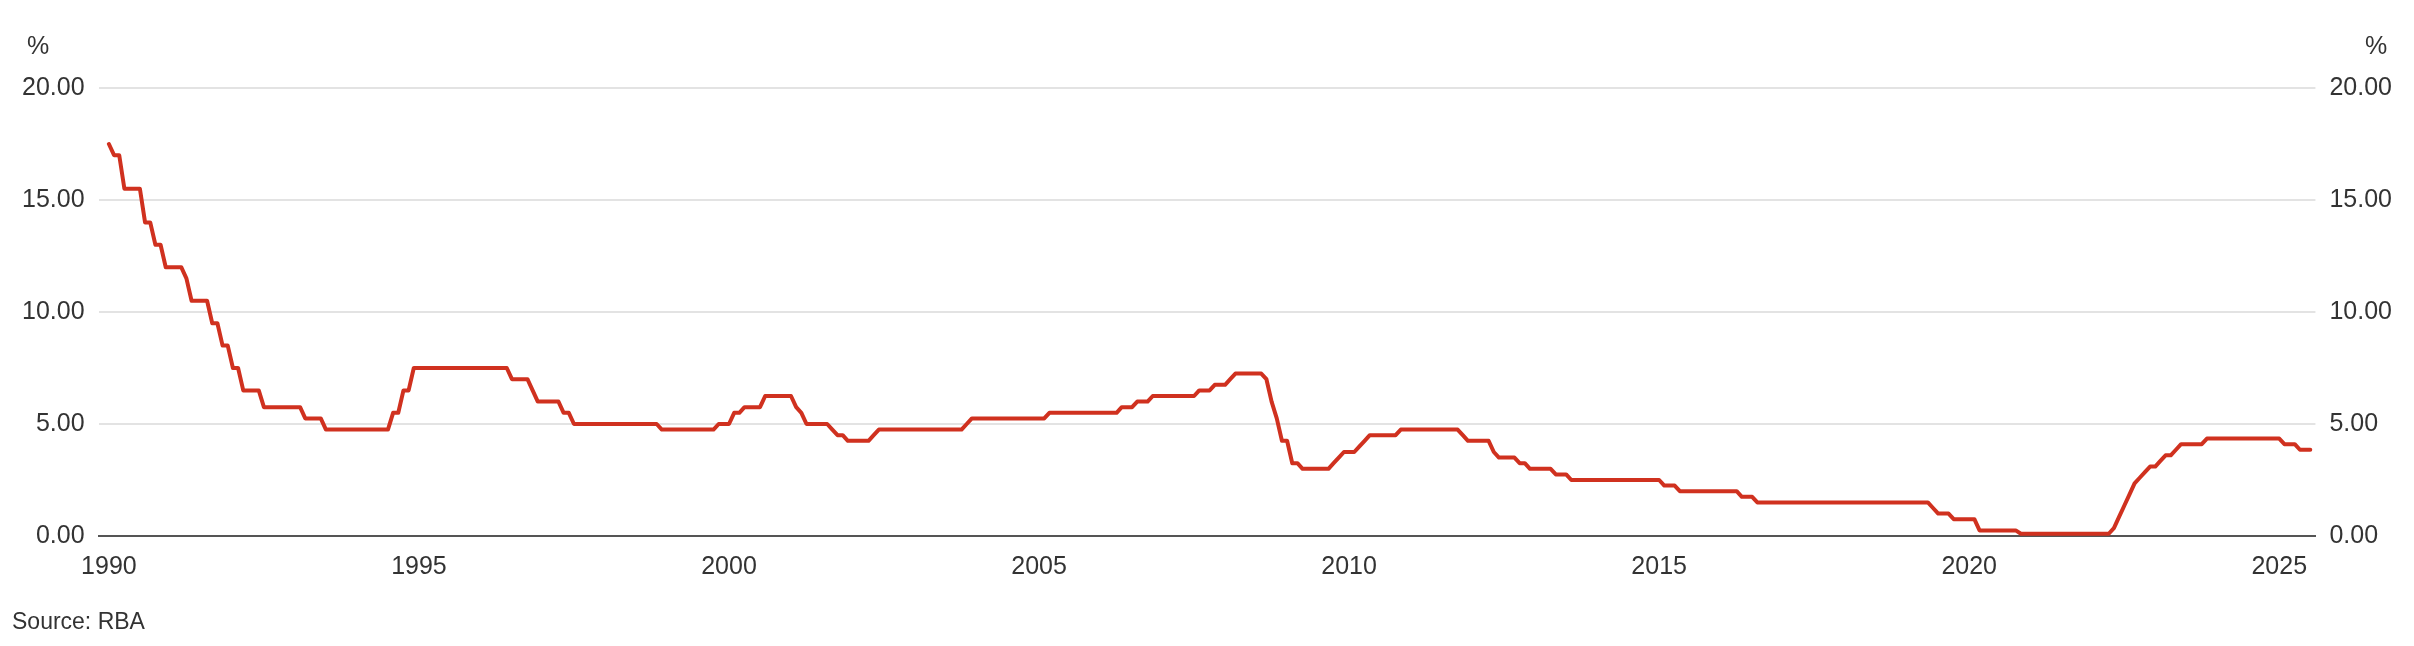 This screenshot has width=2414, height=646. What do you see at coordinates (53, 197) in the screenshot?
I see `y-tick-label: 15.00` at bounding box center [53, 197].